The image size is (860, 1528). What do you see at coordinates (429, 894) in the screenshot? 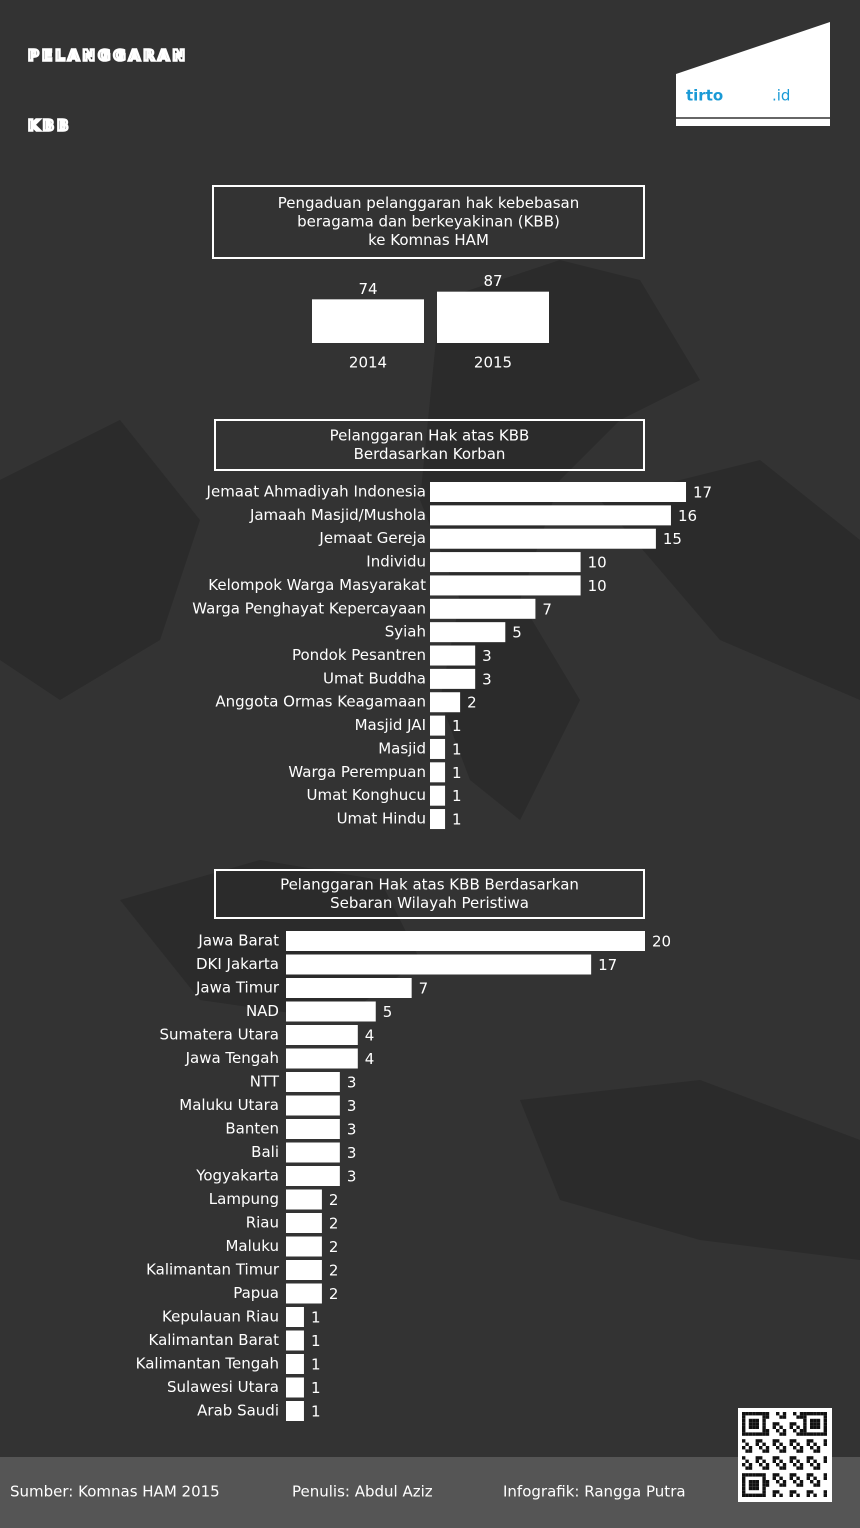
I see `chart-title-box` at bounding box center [429, 894].